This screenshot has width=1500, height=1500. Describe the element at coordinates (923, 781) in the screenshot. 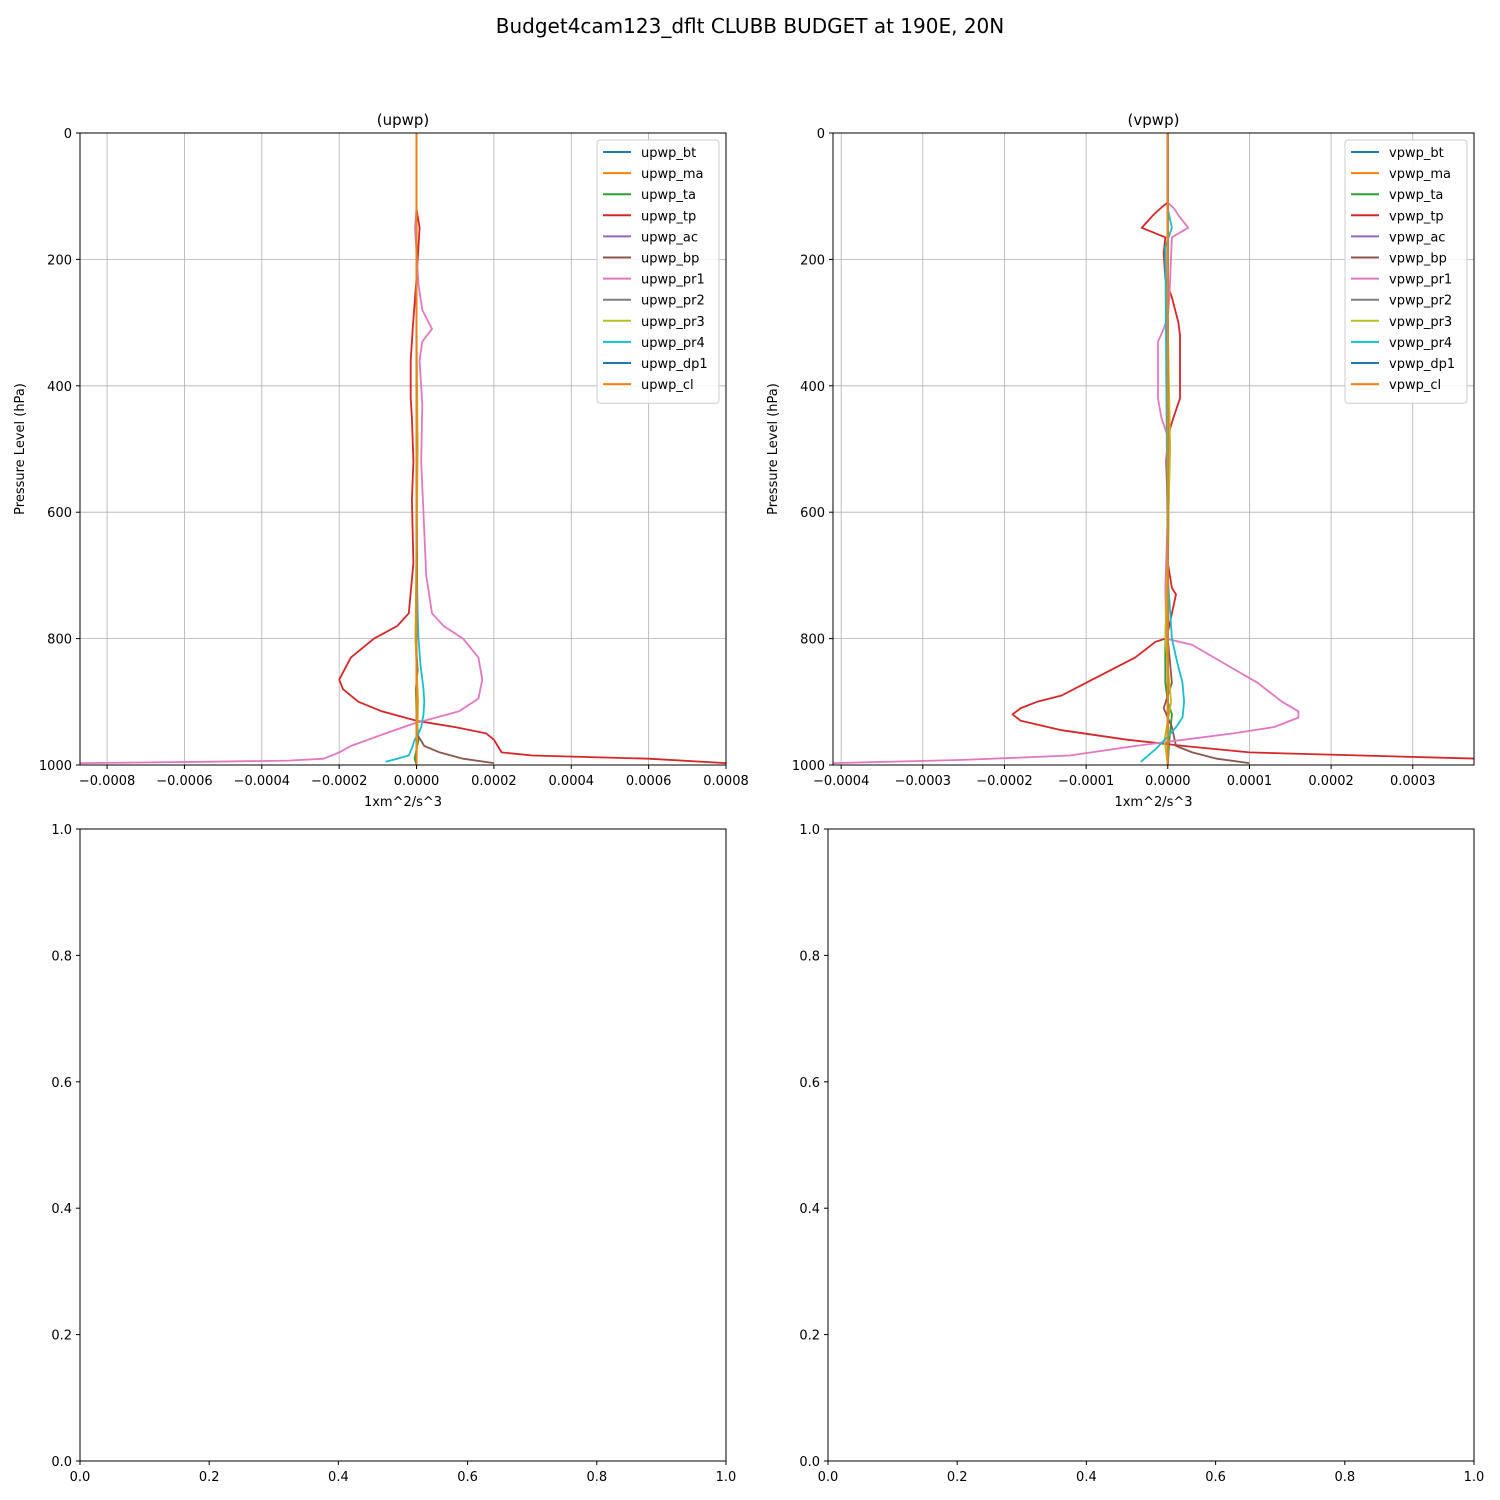

I see `x-tick-label: −0.0003` at that location.